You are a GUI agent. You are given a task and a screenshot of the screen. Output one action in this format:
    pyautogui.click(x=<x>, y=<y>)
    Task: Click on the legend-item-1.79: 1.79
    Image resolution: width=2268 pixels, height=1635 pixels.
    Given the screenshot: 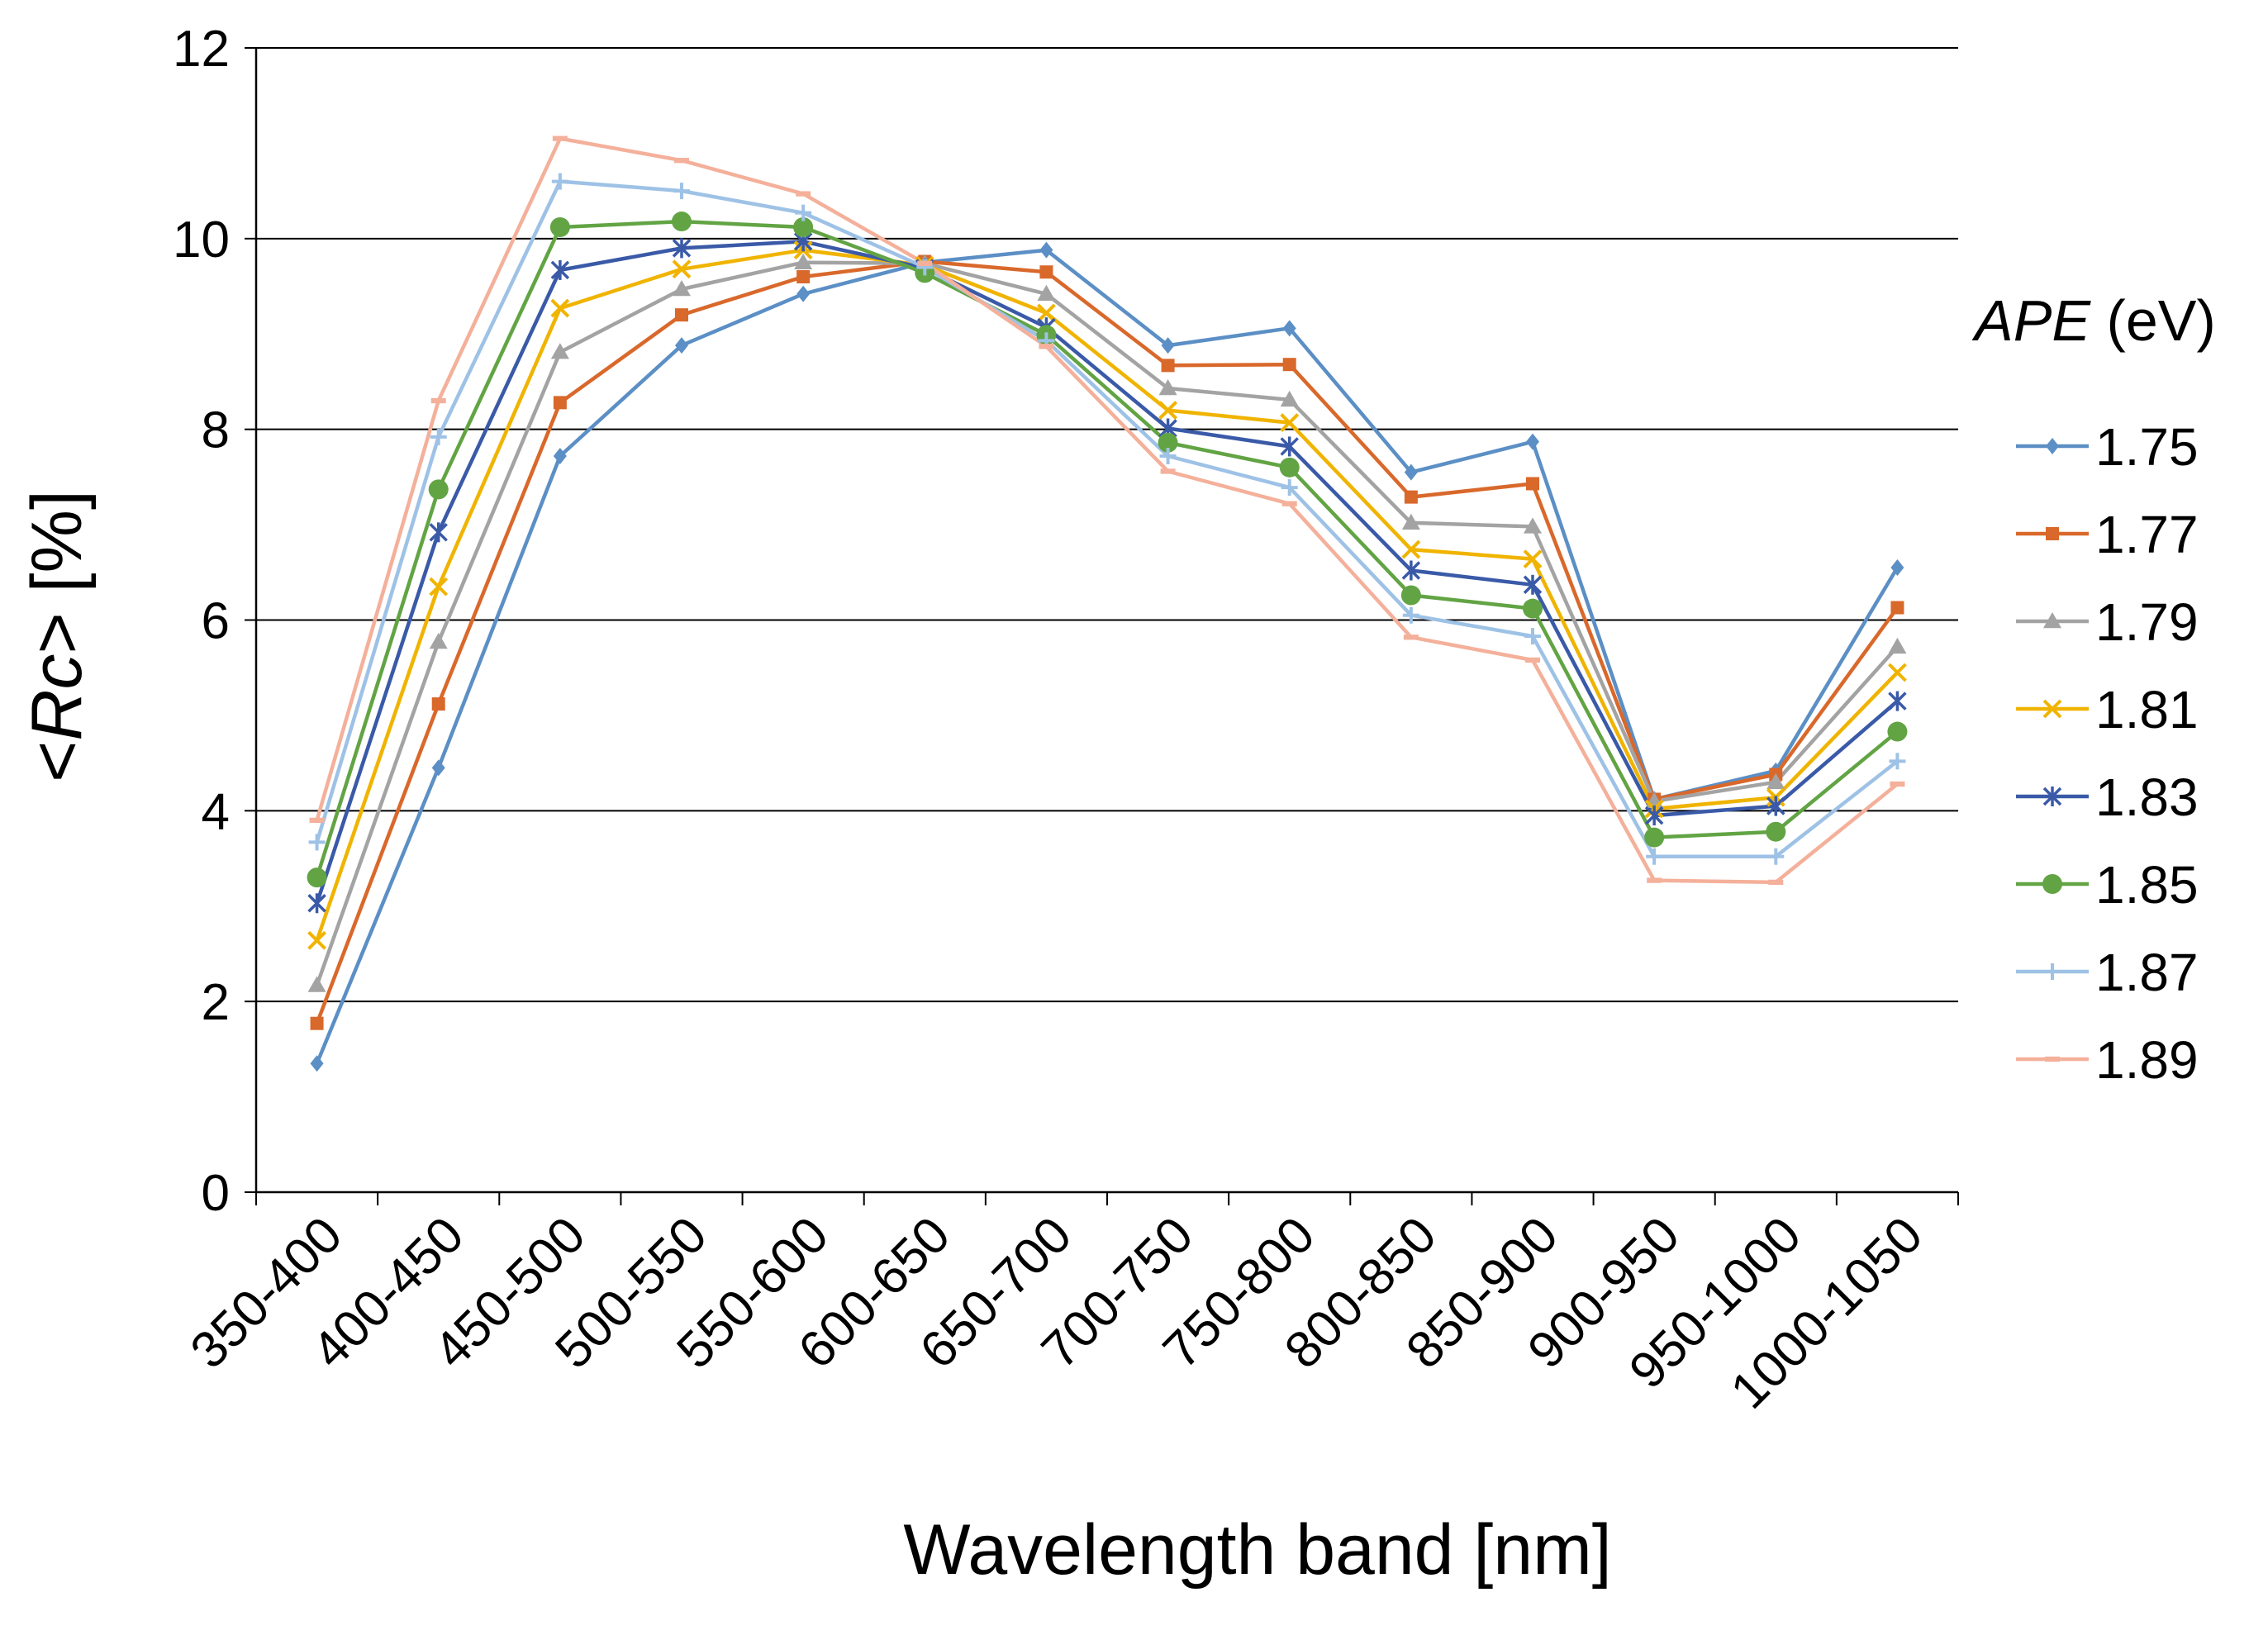 What is the action you would take?
    pyautogui.click(x=2107, y=622)
    